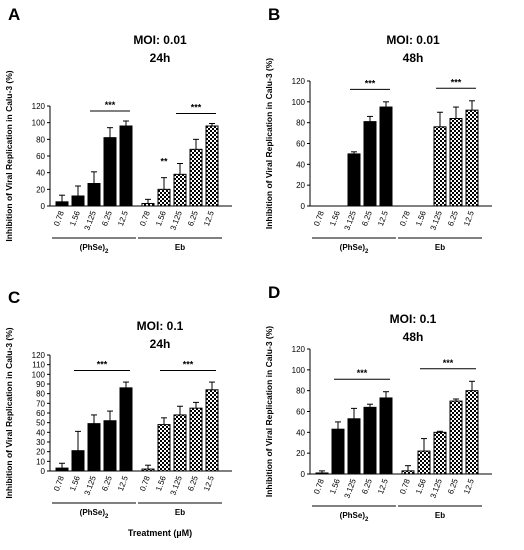 This screenshot has height=550, width=524. Describe the element at coordinates (14, 14) in the screenshot. I see `panel-letter: A` at that location.